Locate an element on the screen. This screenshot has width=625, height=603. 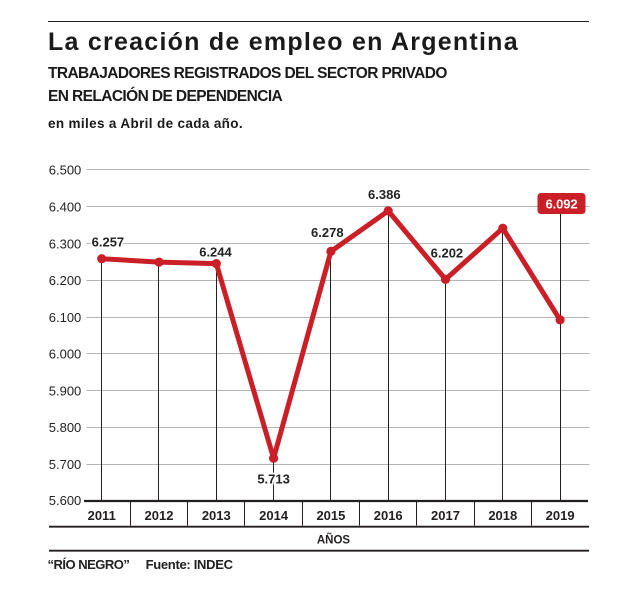
svg-text: 6.257 is located at coordinates (108, 241).